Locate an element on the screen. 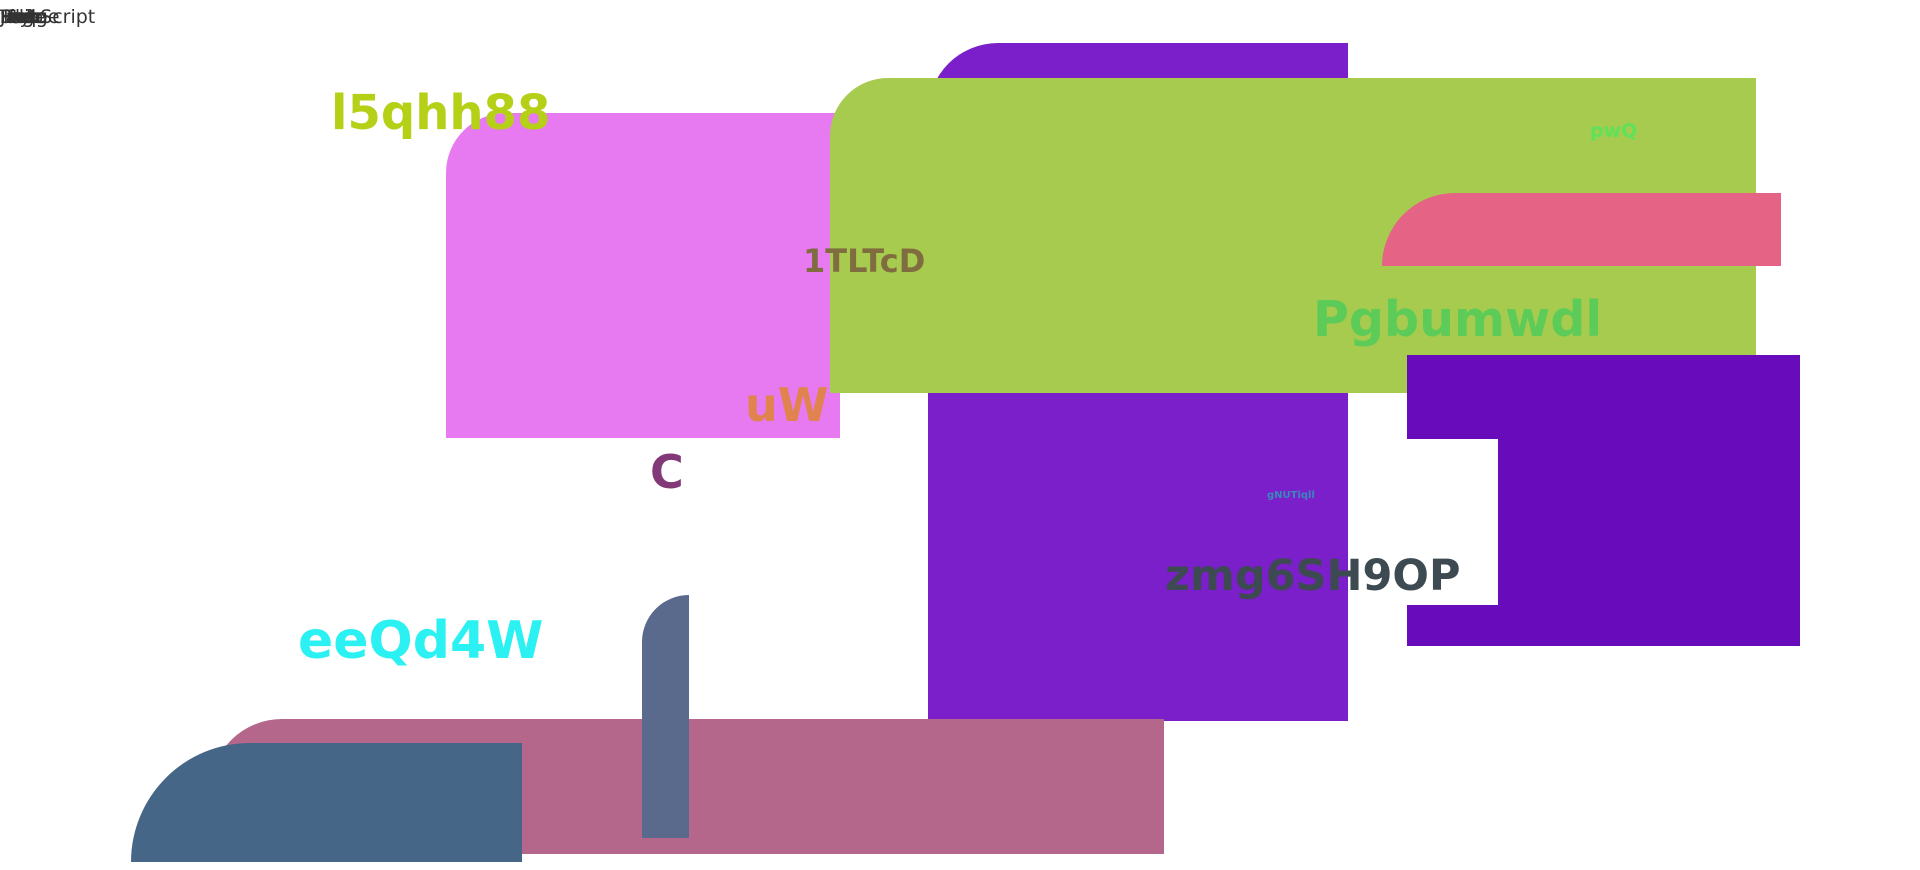 The image size is (1920, 870). corner-text: Edit is located at coordinates (18, 17).